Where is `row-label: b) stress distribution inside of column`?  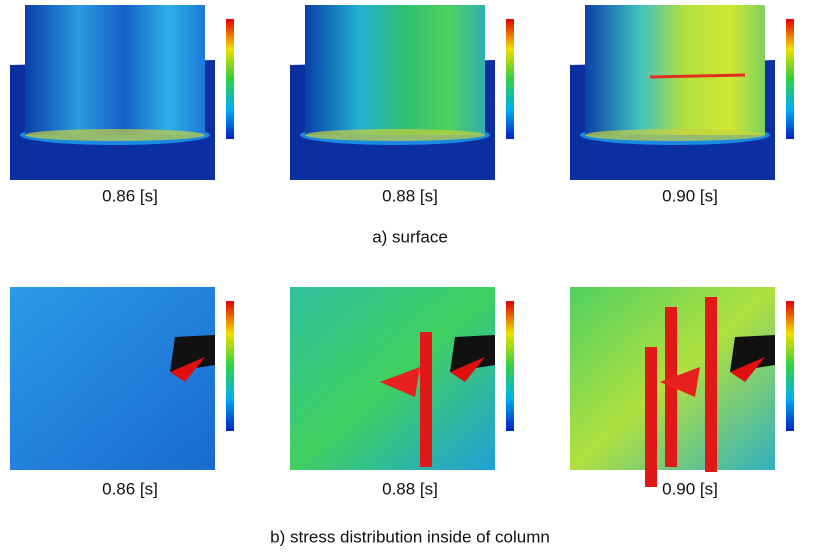
row-label: b) stress distribution inside of column is located at coordinates (410, 536).